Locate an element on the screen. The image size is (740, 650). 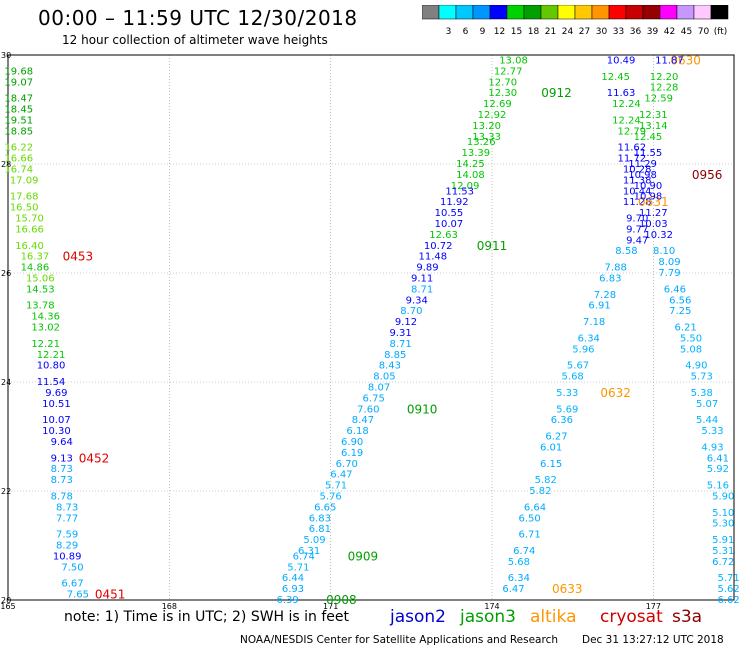
wave-height-point: 6.71 is located at coordinates (530, 535).